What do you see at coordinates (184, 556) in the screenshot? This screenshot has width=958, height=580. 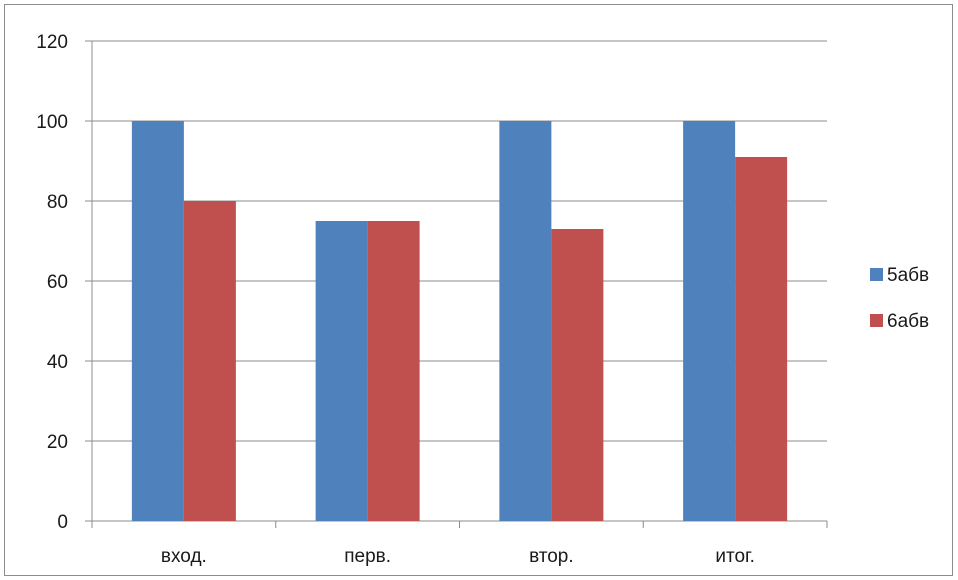 I see `x-tick-label: вход.` at bounding box center [184, 556].